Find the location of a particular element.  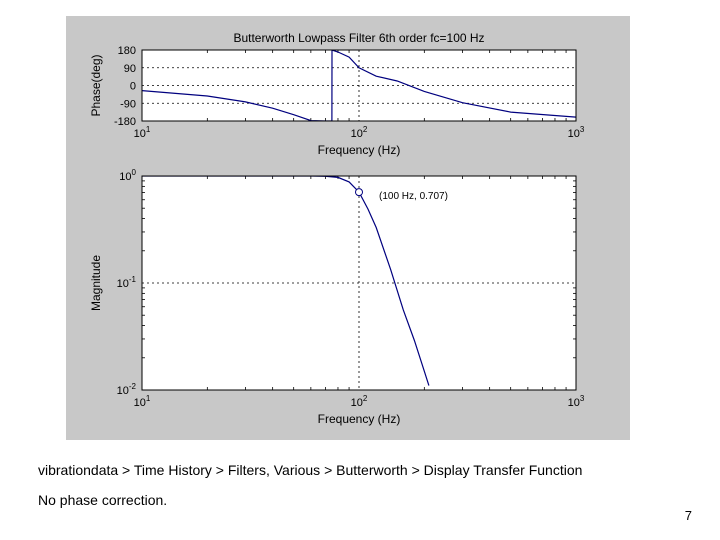

y-tick-label: -90 is located at coordinates (128, 104).